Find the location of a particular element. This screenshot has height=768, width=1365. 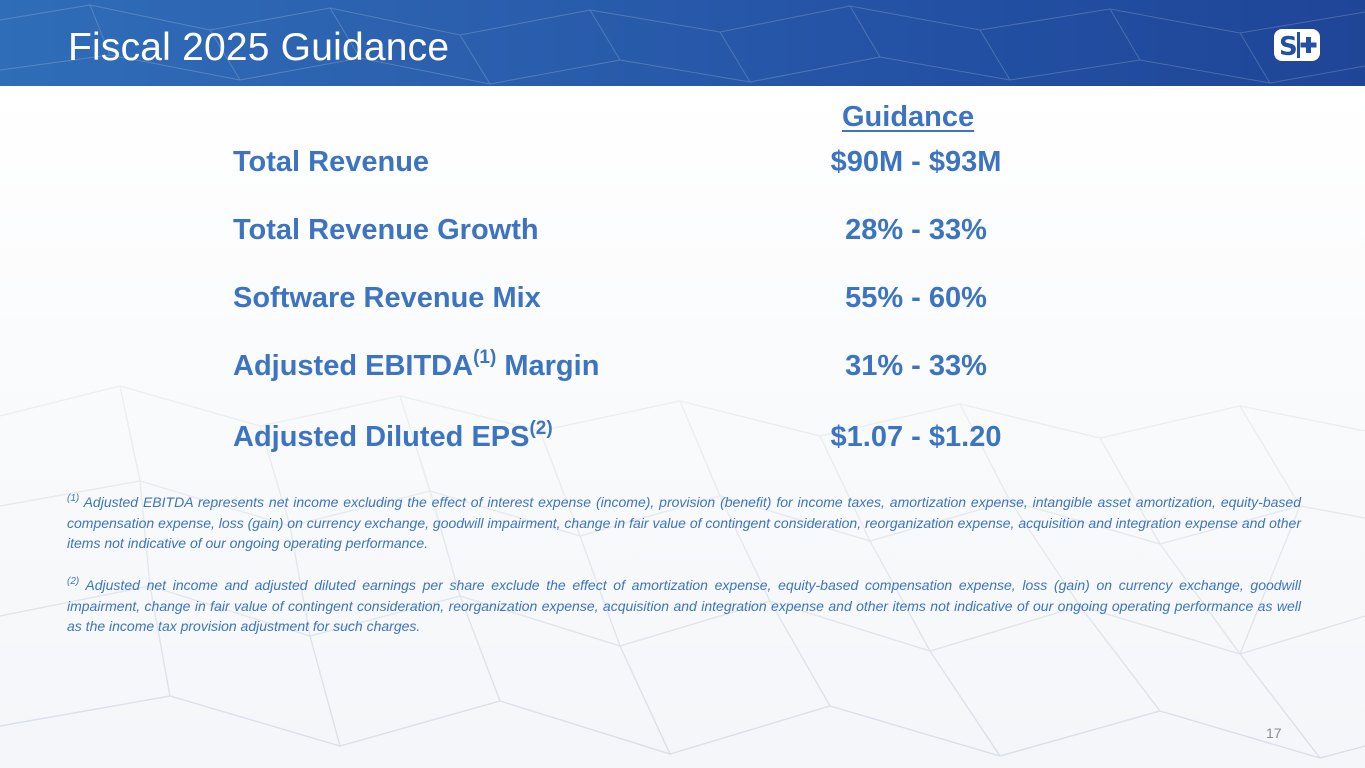

header-network-pattern is located at coordinates (682, 44).